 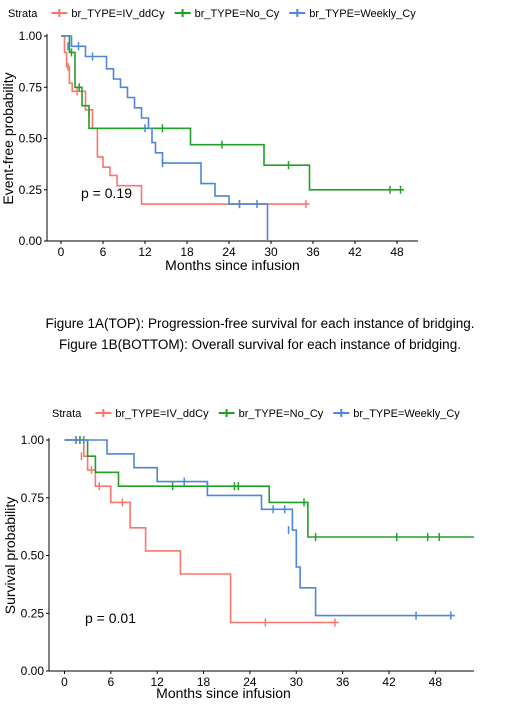 I want to click on y-axis-title: Event-free probability, so click(x=8, y=138).